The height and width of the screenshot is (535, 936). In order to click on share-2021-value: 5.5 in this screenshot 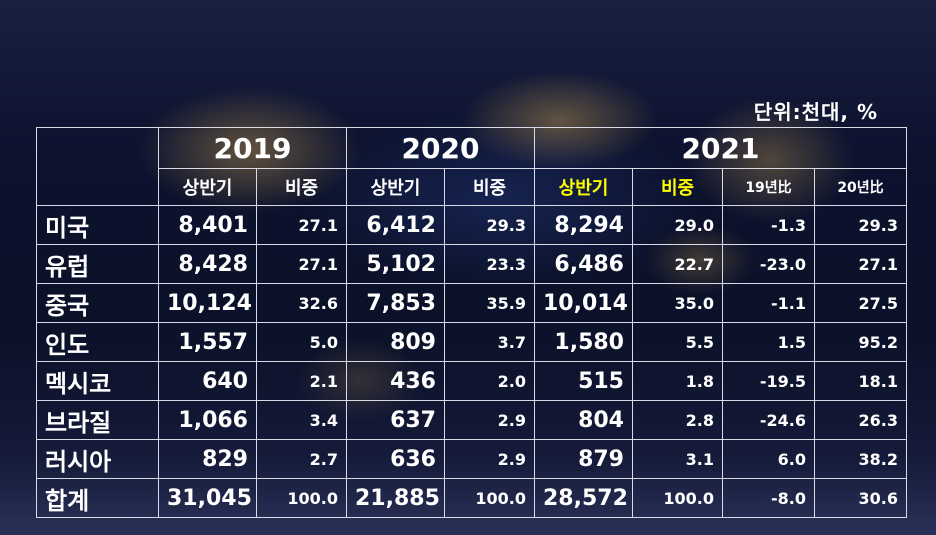, I will do `click(677, 342)`.